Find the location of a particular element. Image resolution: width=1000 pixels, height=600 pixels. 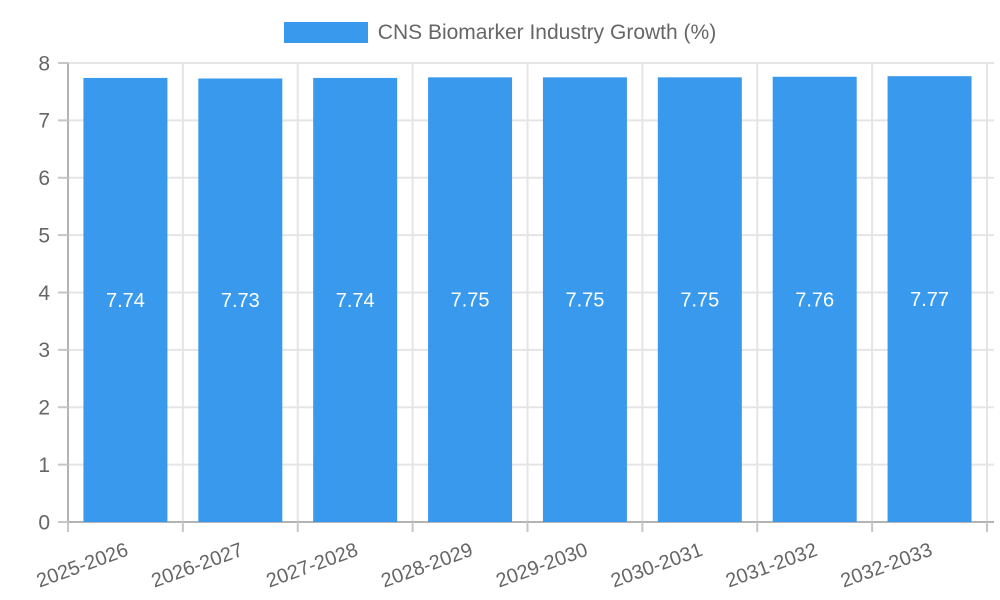

y-axis-tick-label: 5 is located at coordinates (44, 235).